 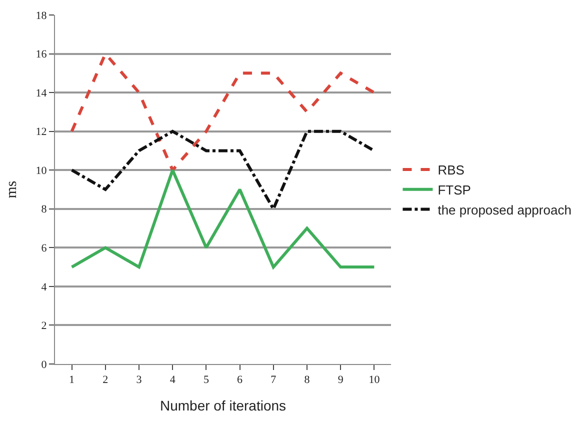 I want to click on y-tick-label: 14, so click(x=42, y=93).